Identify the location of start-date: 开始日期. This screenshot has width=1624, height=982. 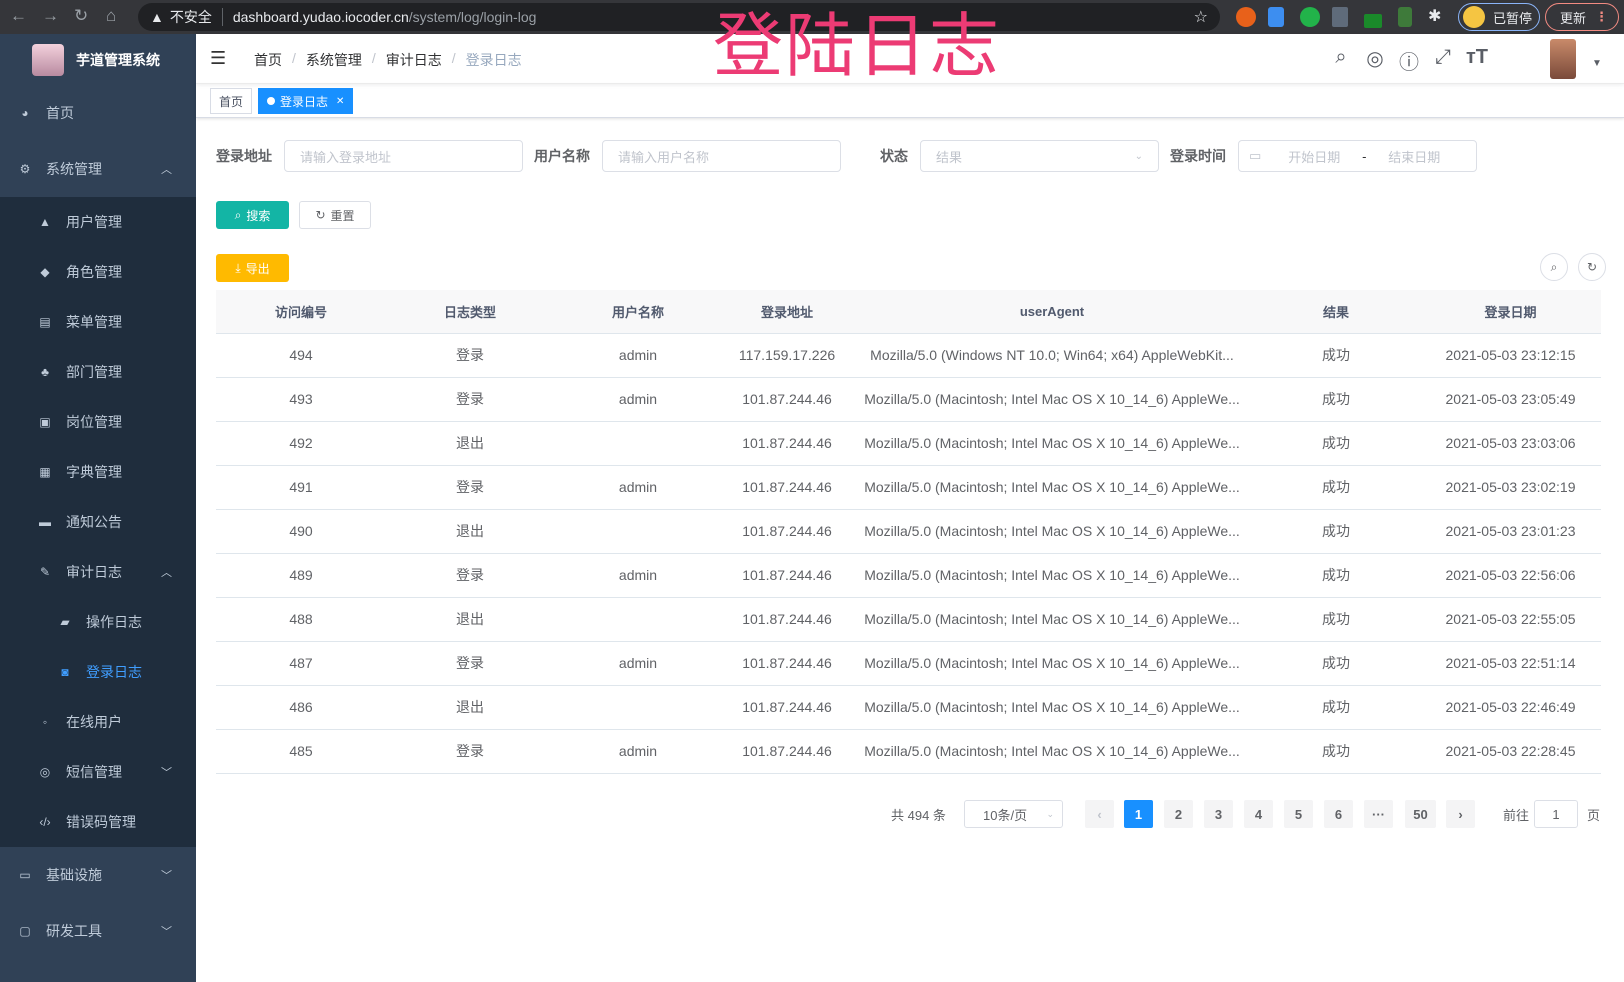
(1314, 157).